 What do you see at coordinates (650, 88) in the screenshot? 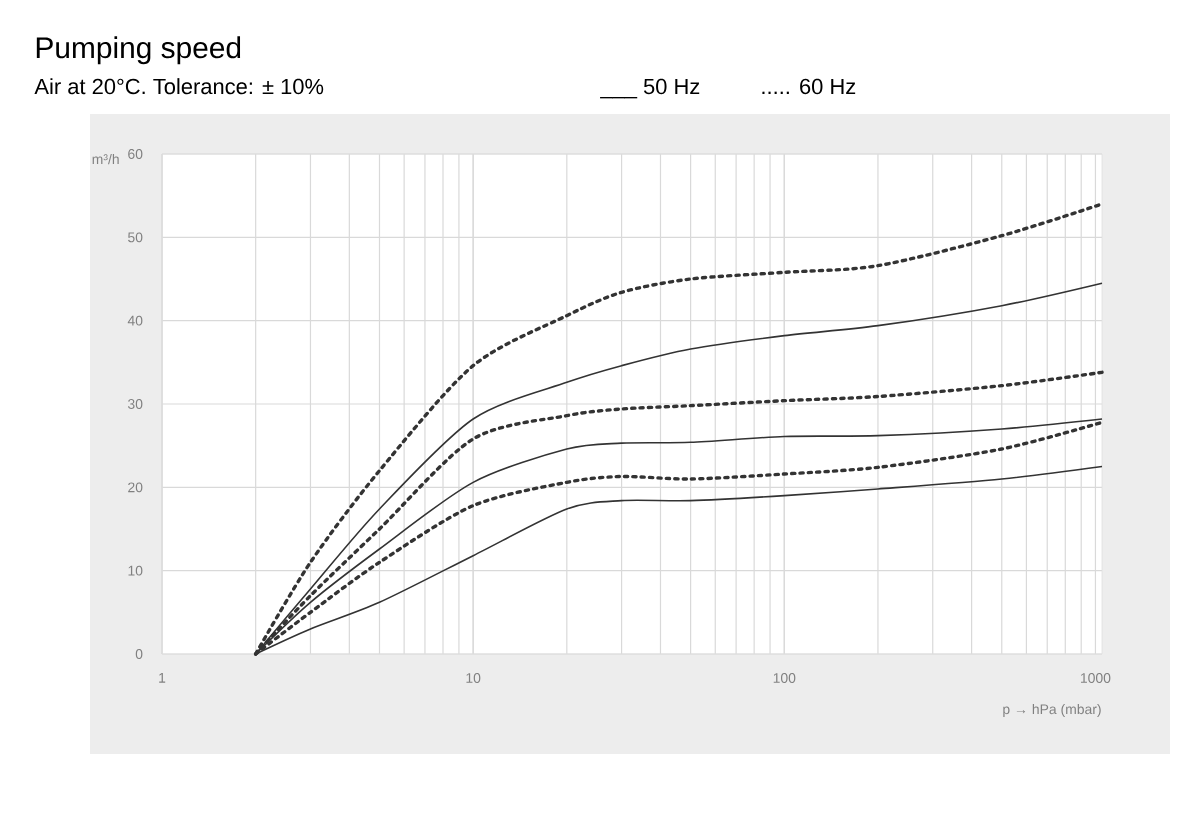
I see `text: ___ 50 Hz` at bounding box center [650, 88].